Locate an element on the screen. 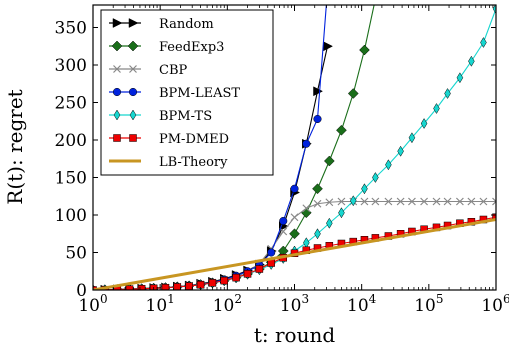 This screenshot has height=353, width=509. y-tick-label: 300 is located at coordinates (71, 66).